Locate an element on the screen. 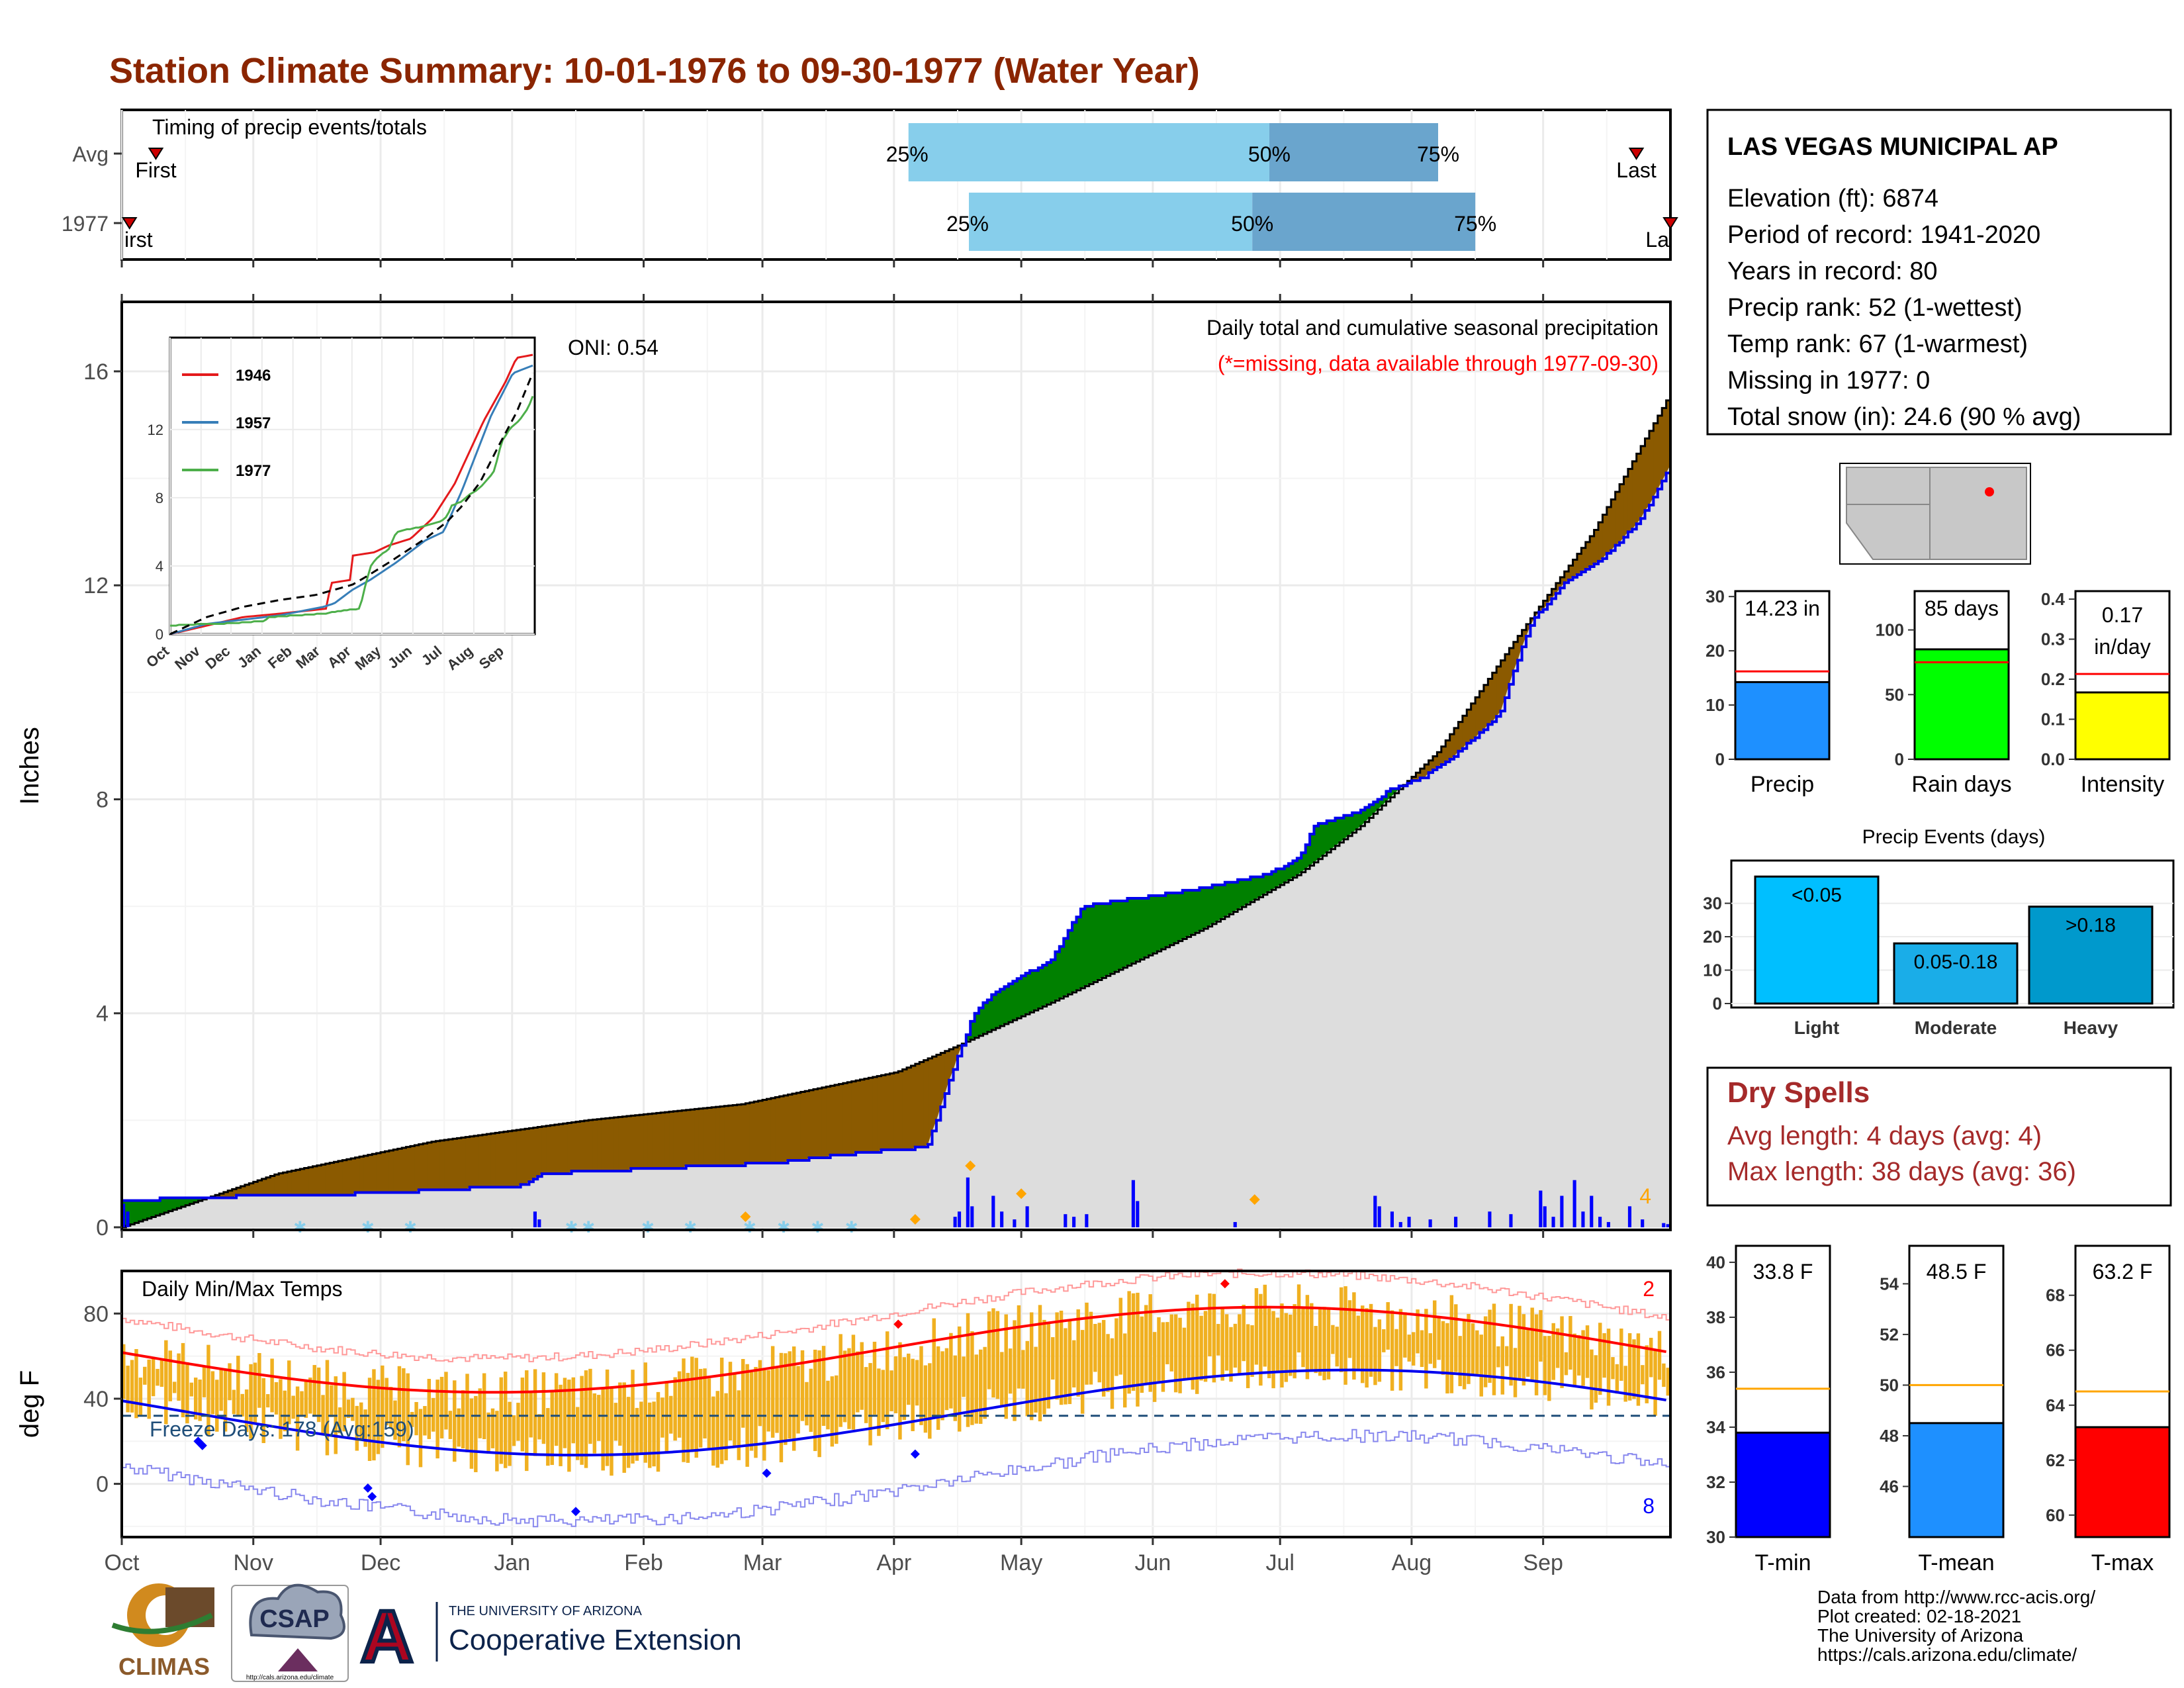  inset-legend-label: 1946 is located at coordinates (253, 376).